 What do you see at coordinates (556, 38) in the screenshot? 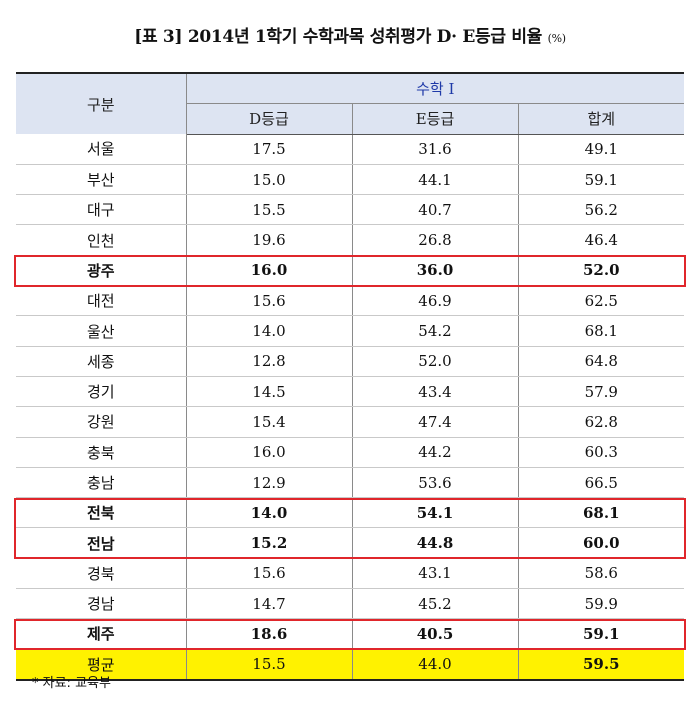
I see `unit-label: (%)` at bounding box center [556, 38].